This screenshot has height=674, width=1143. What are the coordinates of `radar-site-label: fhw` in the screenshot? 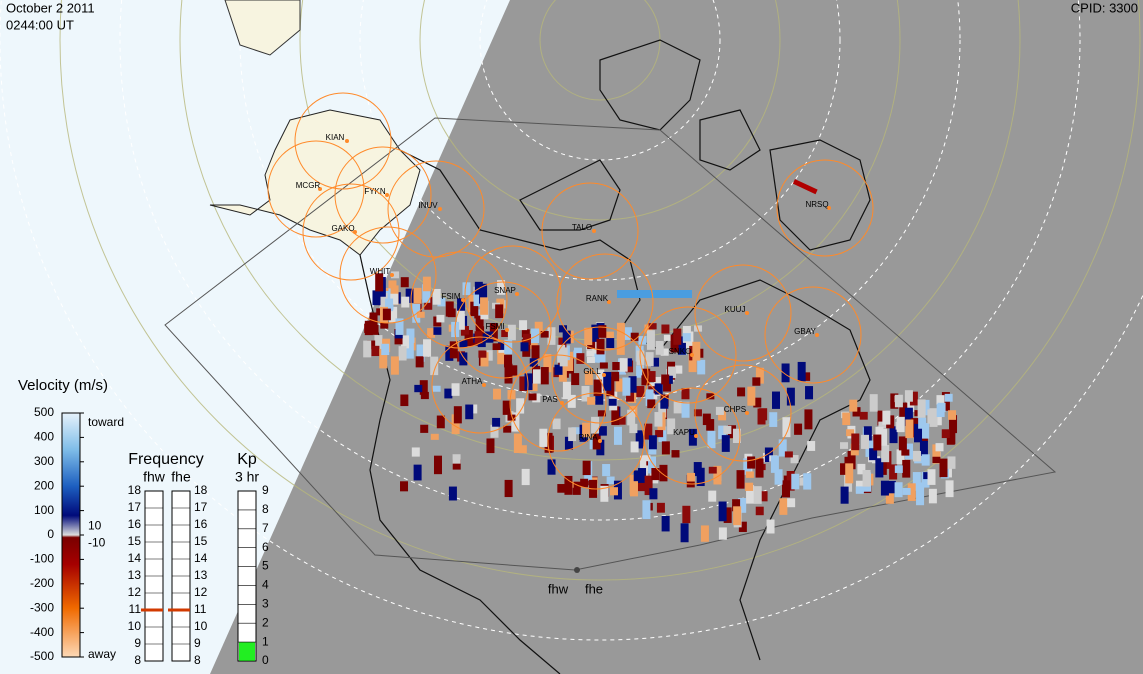 It's located at (558, 588).